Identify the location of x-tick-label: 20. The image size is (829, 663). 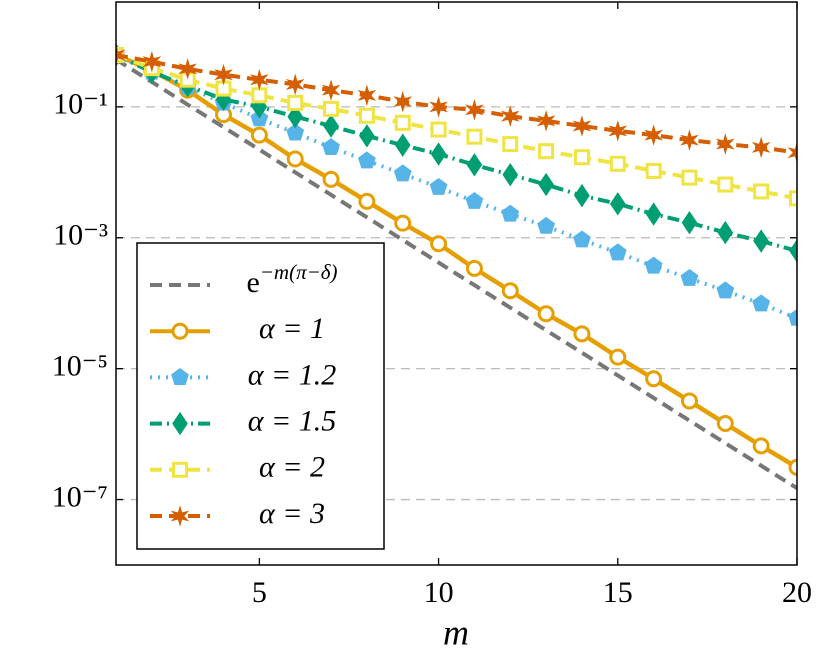
(797, 592).